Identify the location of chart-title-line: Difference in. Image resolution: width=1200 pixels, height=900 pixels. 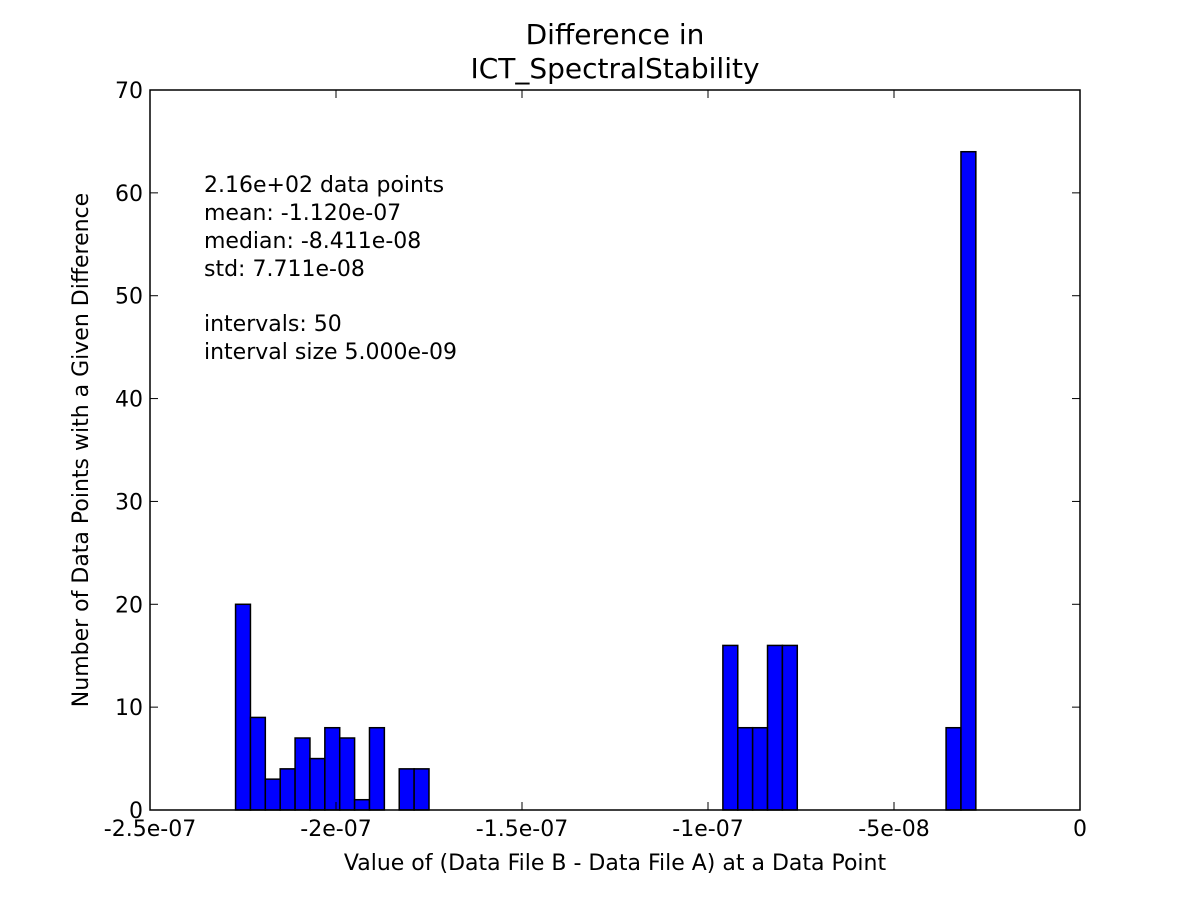
(615, 34).